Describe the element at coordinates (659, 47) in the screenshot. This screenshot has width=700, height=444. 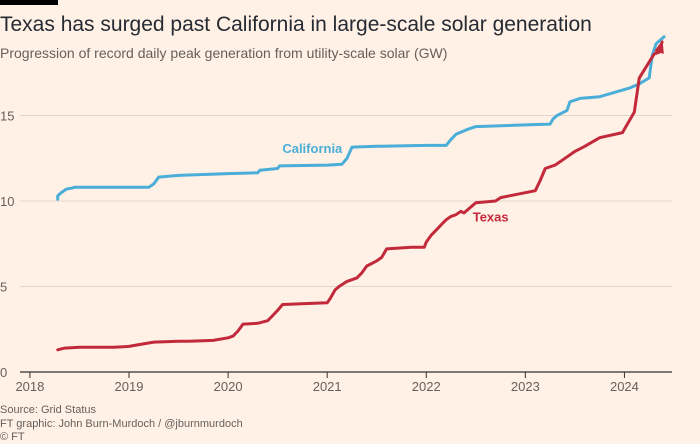
I see `texas-arrowhead` at that location.